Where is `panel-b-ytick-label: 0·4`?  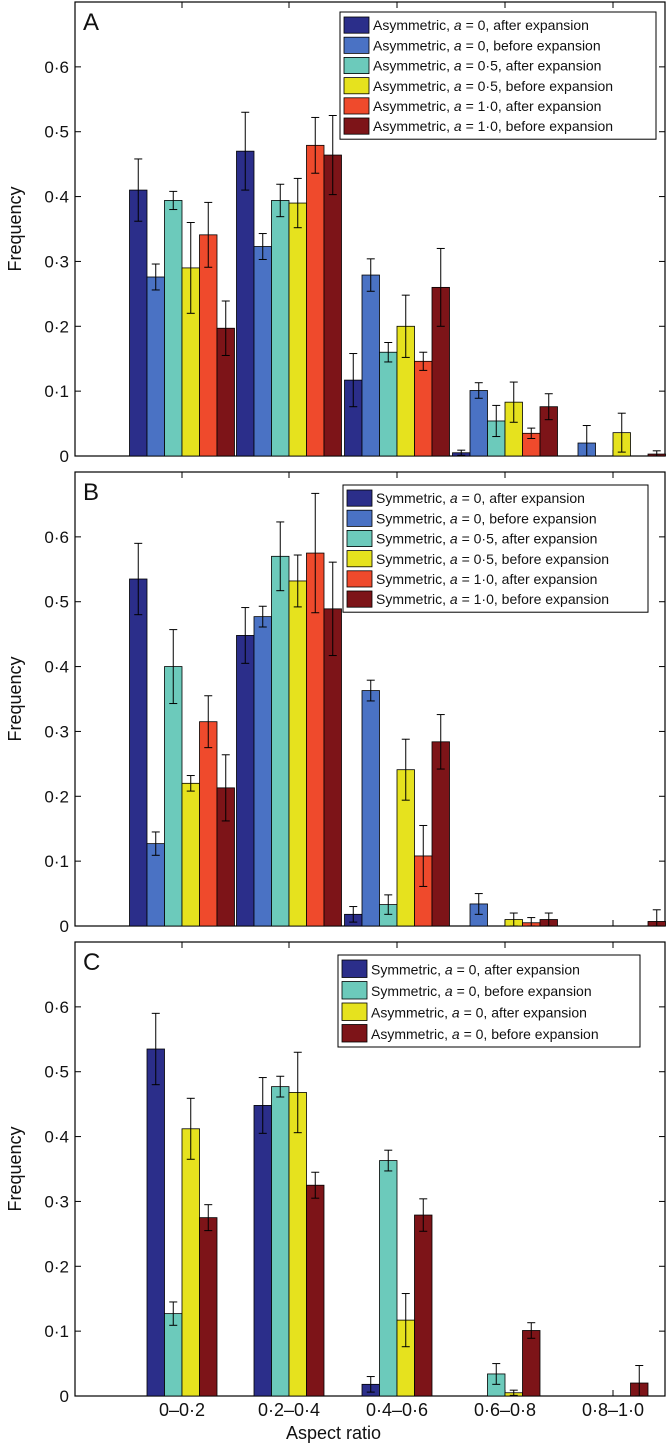
panel-b-ytick-label: 0·4 is located at coordinates (56, 667).